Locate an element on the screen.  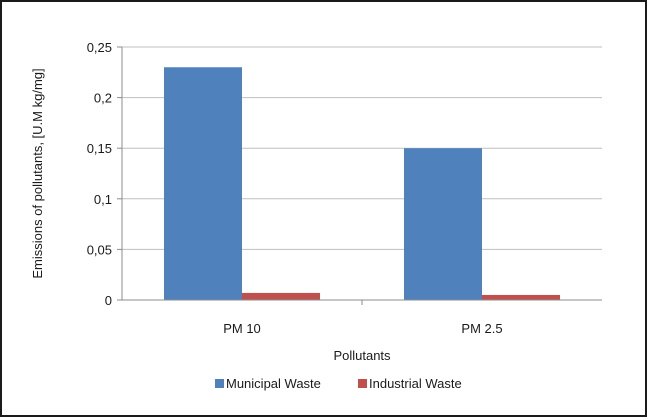
y-tick-label: 0,25 is located at coordinates (99, 47).